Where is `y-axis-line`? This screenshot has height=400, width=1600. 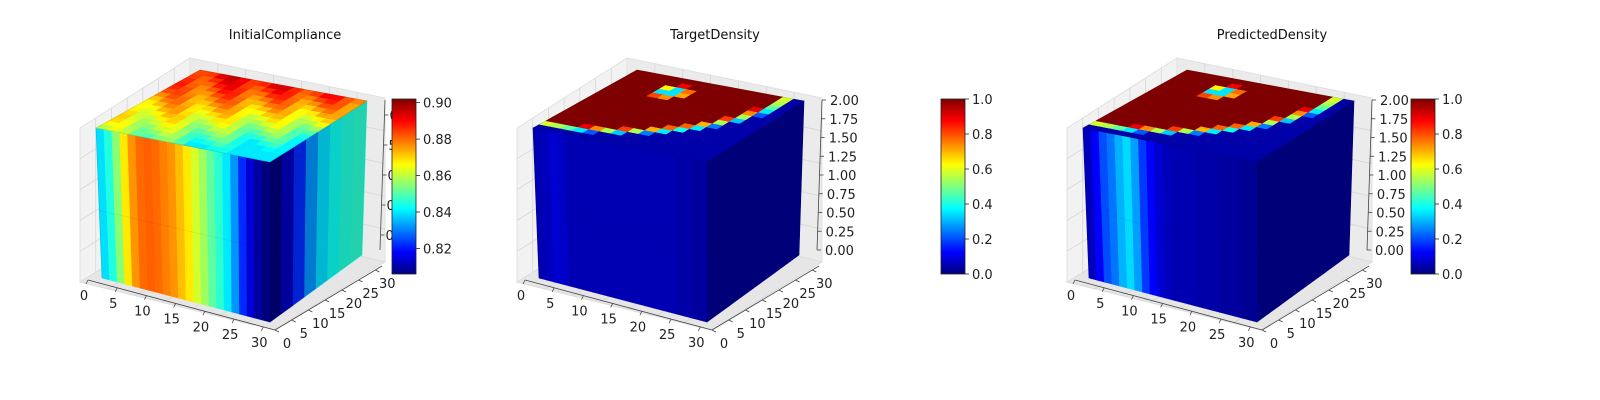
y-axis-line is located at coordinates (765, 298).